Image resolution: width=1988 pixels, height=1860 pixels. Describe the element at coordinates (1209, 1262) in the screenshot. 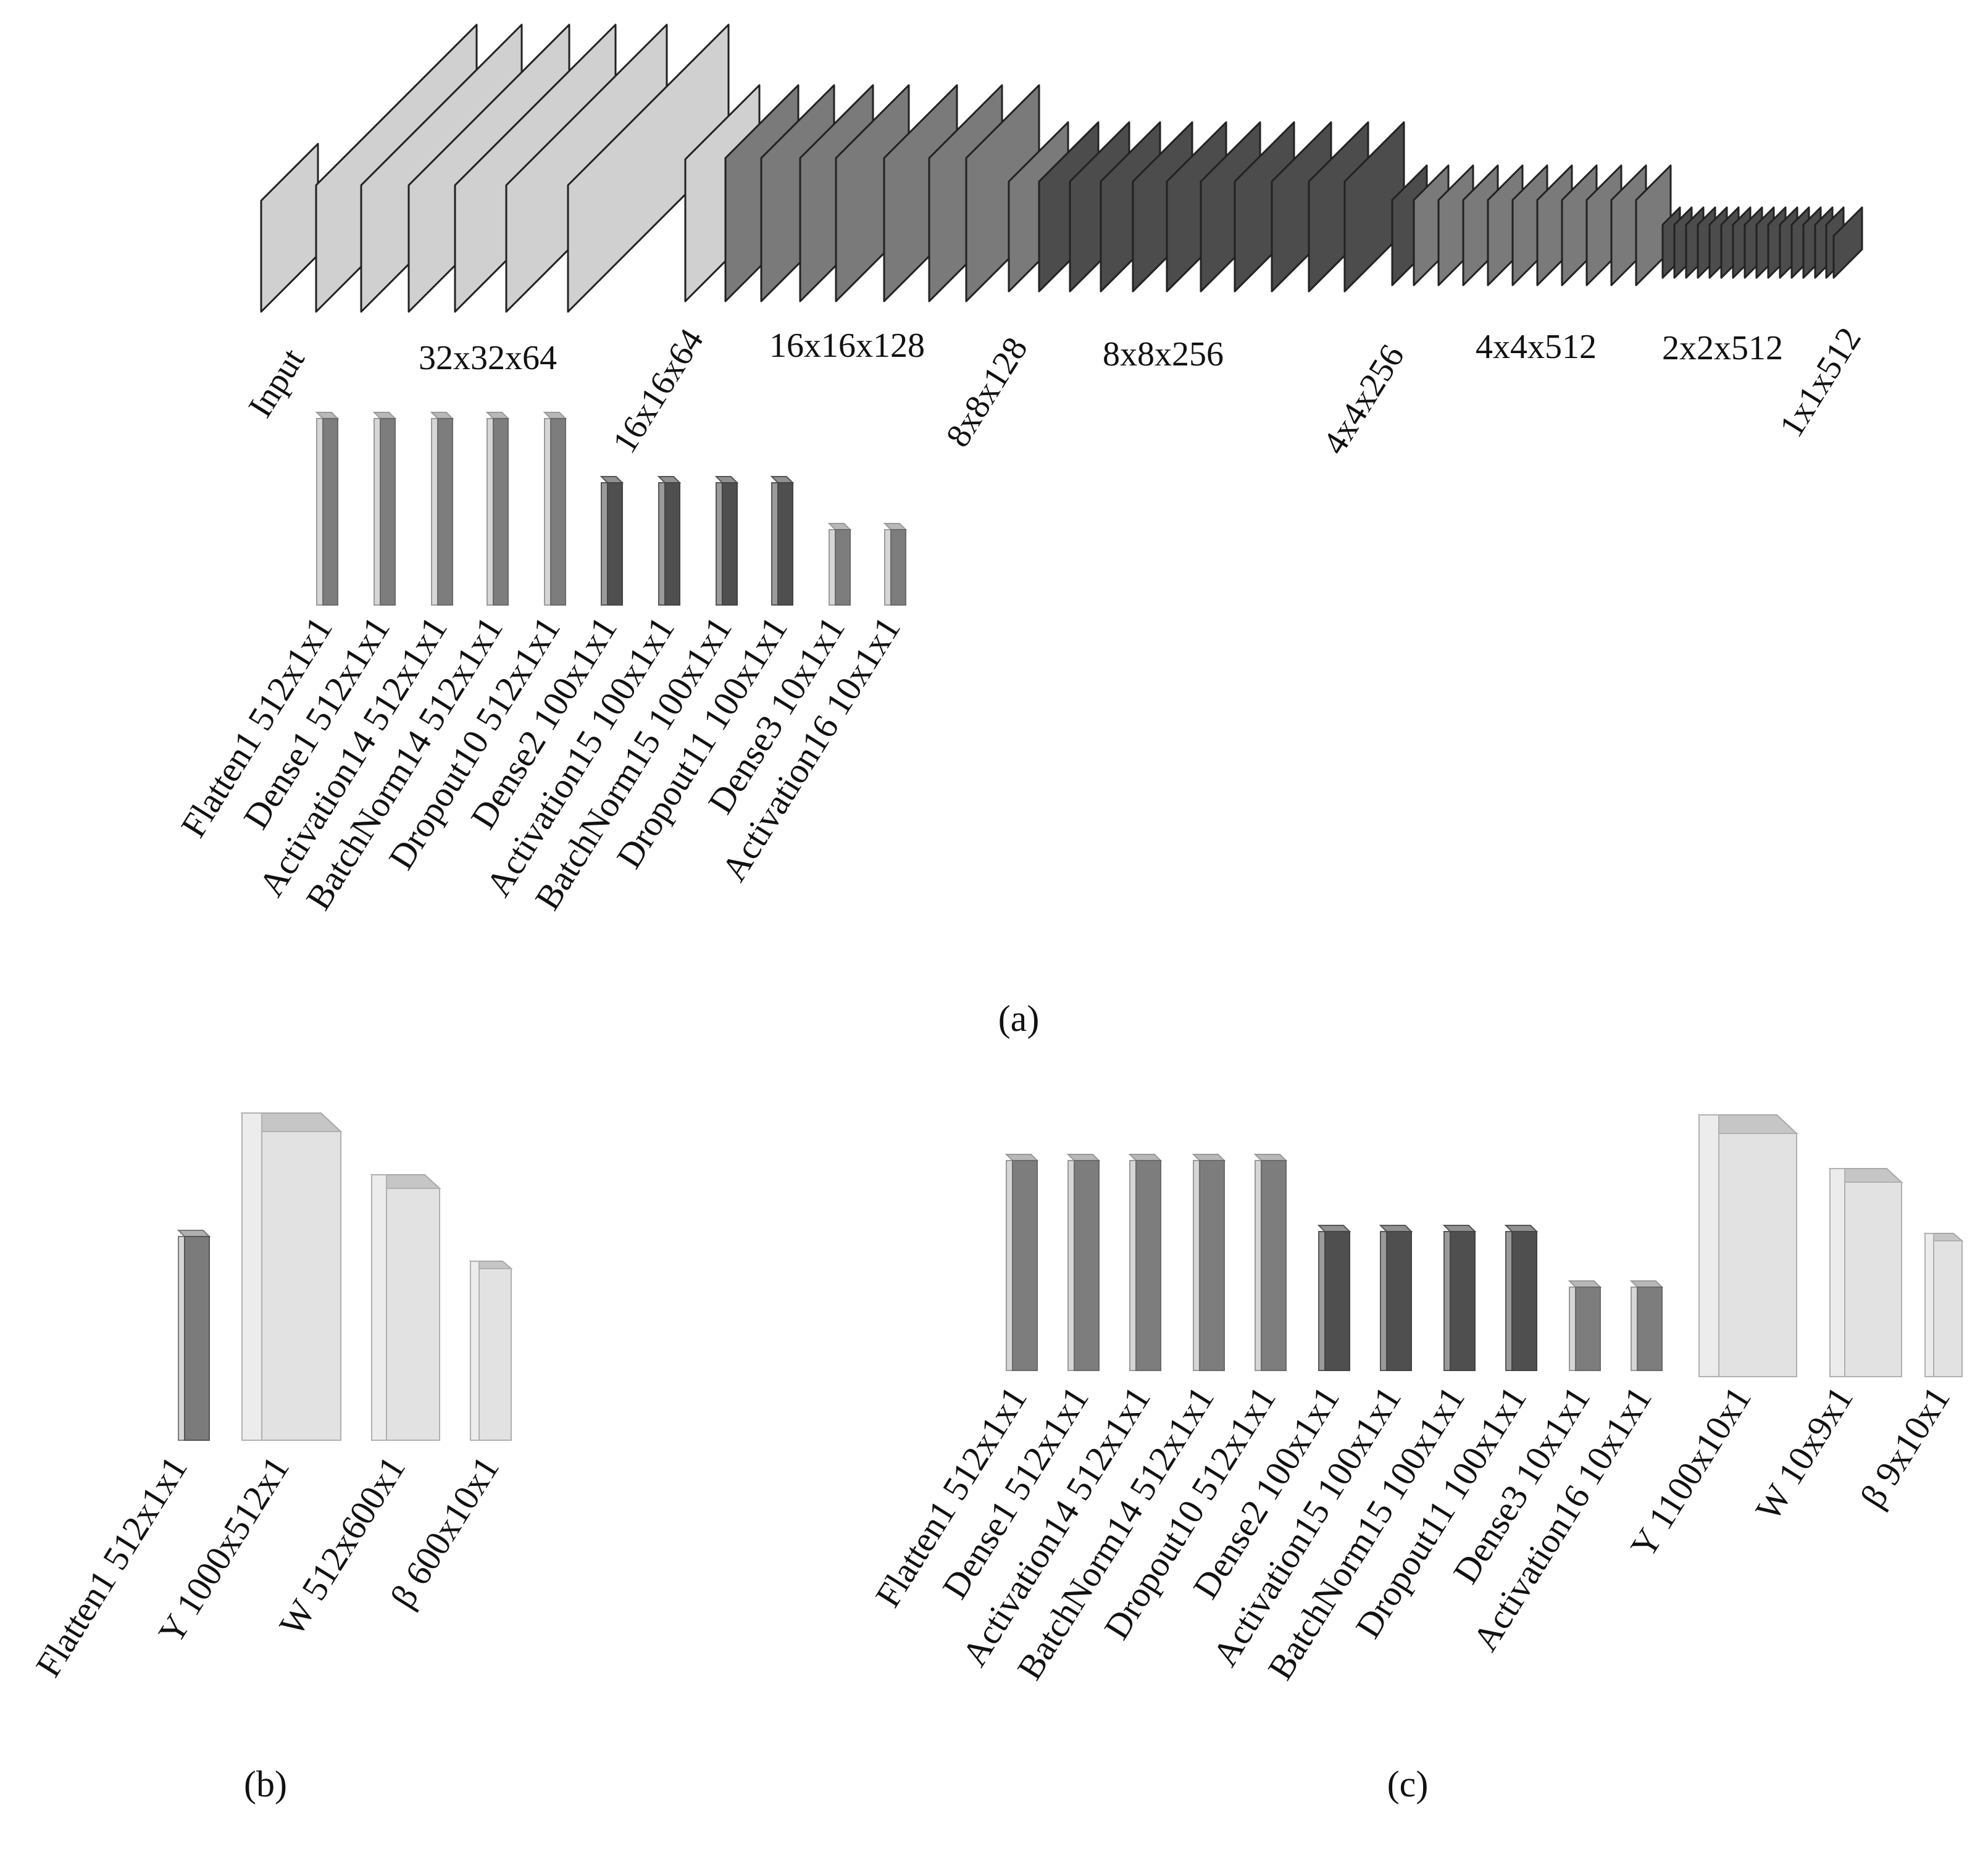

I see `c-bar-batchnorm14` at that location.